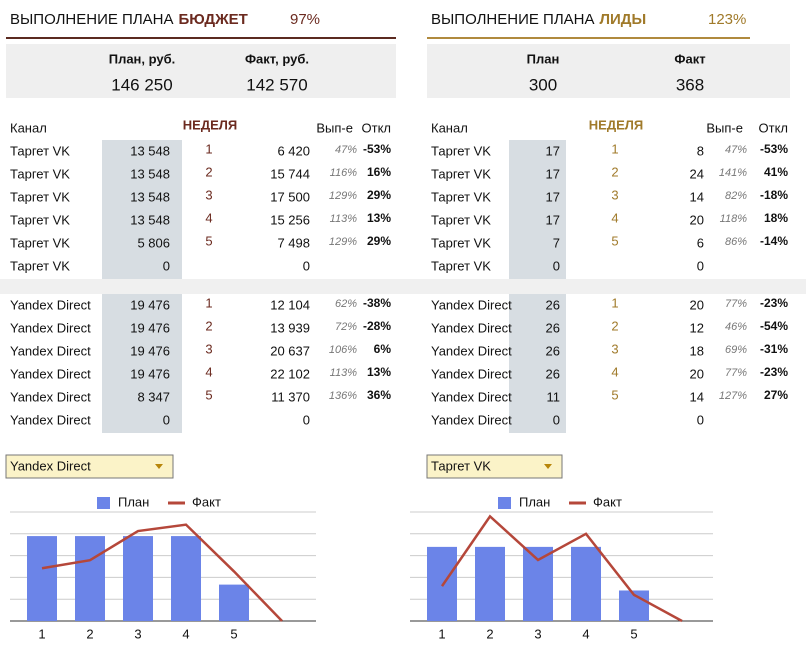  I want to click on plan-percent: 123%, so click(727, 19).